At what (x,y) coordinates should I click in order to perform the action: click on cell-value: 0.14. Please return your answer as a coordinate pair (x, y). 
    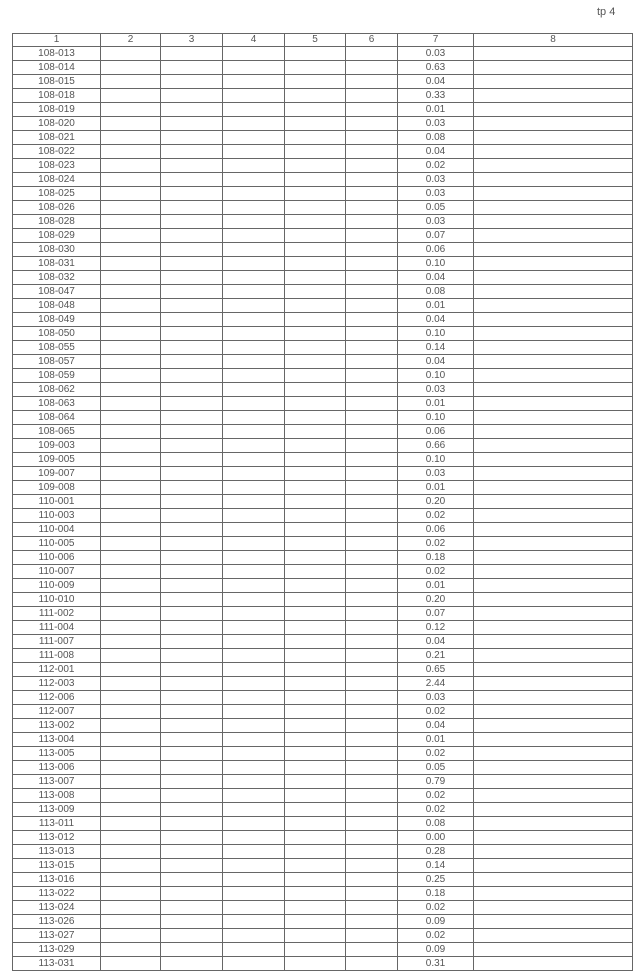
    Looking at the image, I should click on (435, 865).